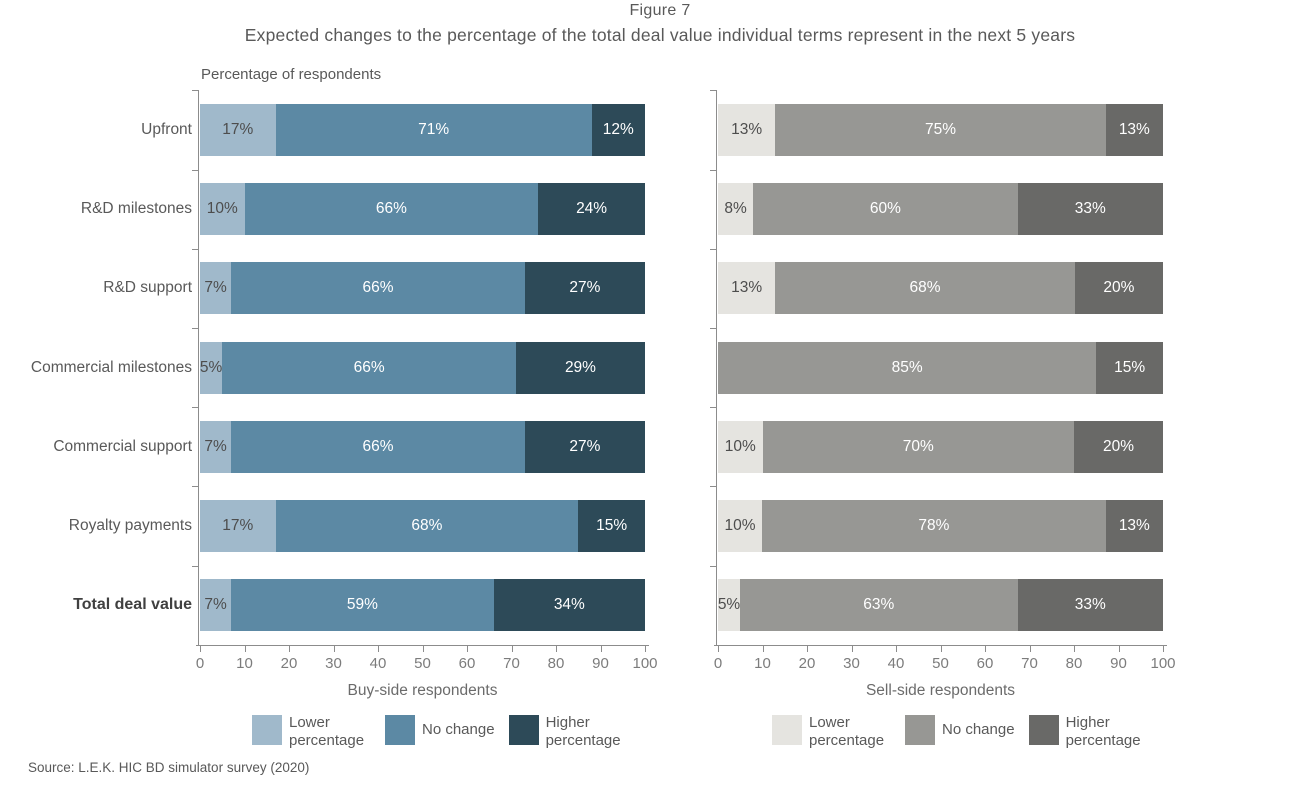 The image size is (1300, 786). I want to click on x-axis-line, so click(940, 645).